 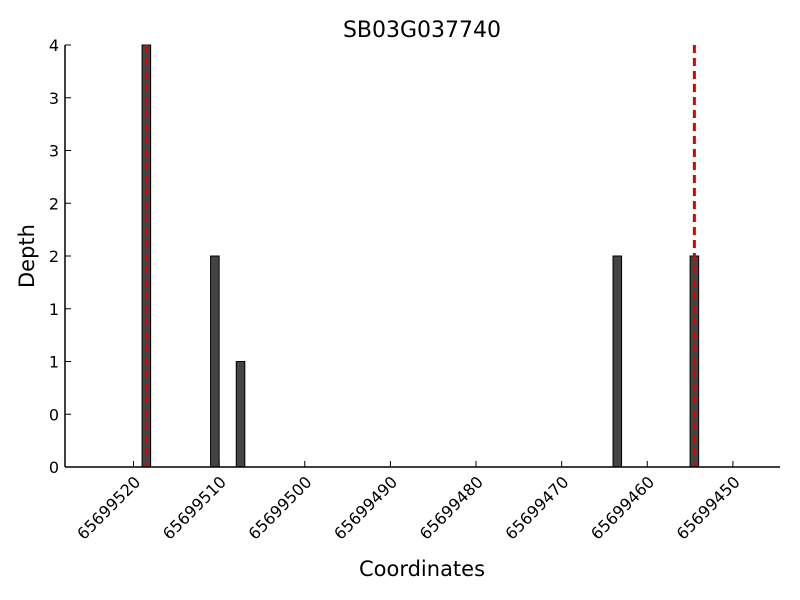 What do you see at coordinates (536, 507) in the screenshot?
I see `x-tick-label: 65699470` at bounding box center [536, 507].